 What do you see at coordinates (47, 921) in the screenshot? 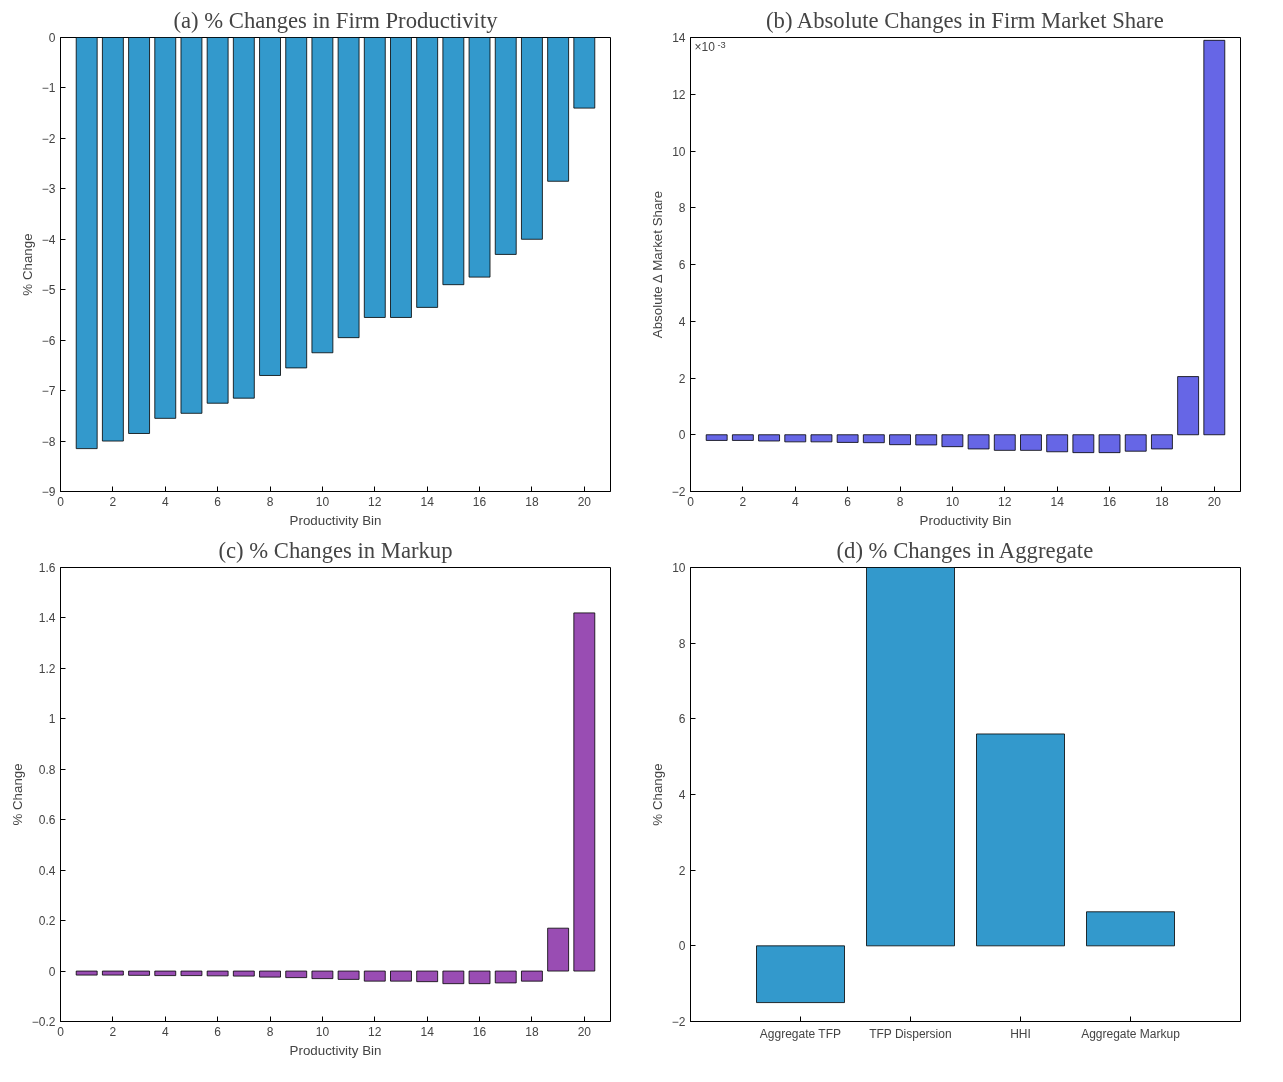
I see `y-tick-label: 0.2` at bounding box center [47, 921].